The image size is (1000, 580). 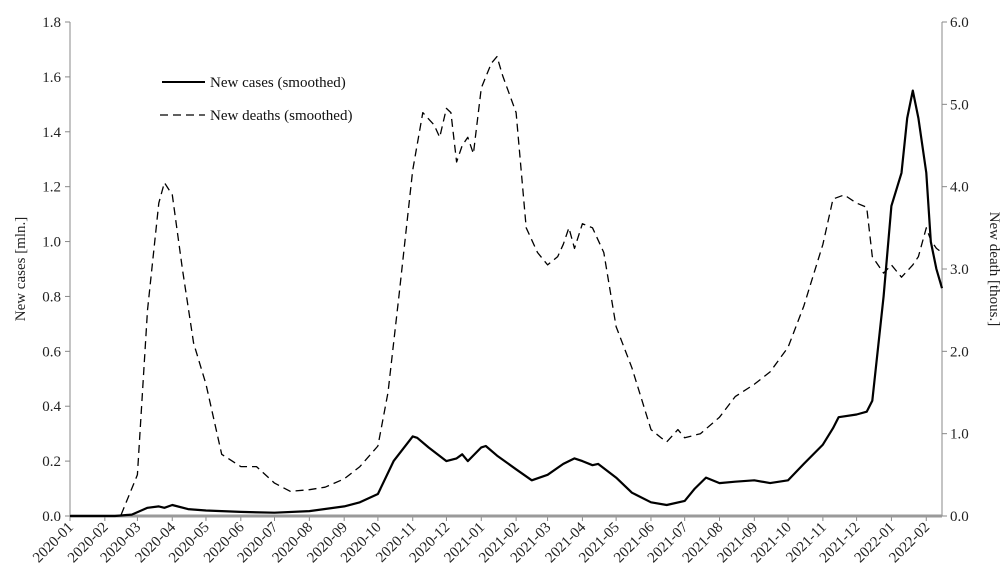 I want to click on right-tick-label: 0.0, so click(x=959, y=517).